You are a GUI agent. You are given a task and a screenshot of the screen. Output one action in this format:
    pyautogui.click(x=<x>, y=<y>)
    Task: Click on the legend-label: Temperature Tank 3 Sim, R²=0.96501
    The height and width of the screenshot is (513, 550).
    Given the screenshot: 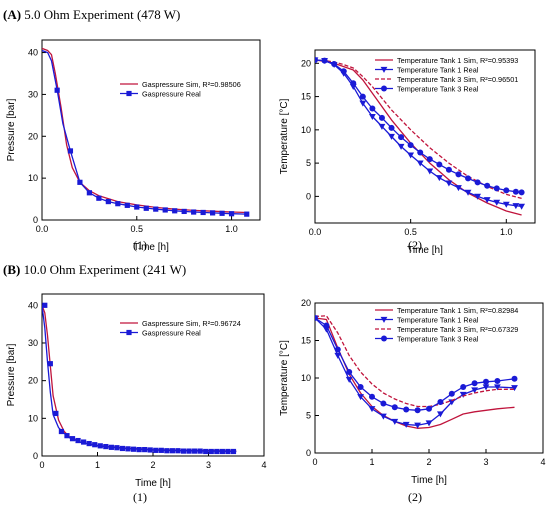 What is the action you would take?
    pyautogui.click(x=457, y=79)
    